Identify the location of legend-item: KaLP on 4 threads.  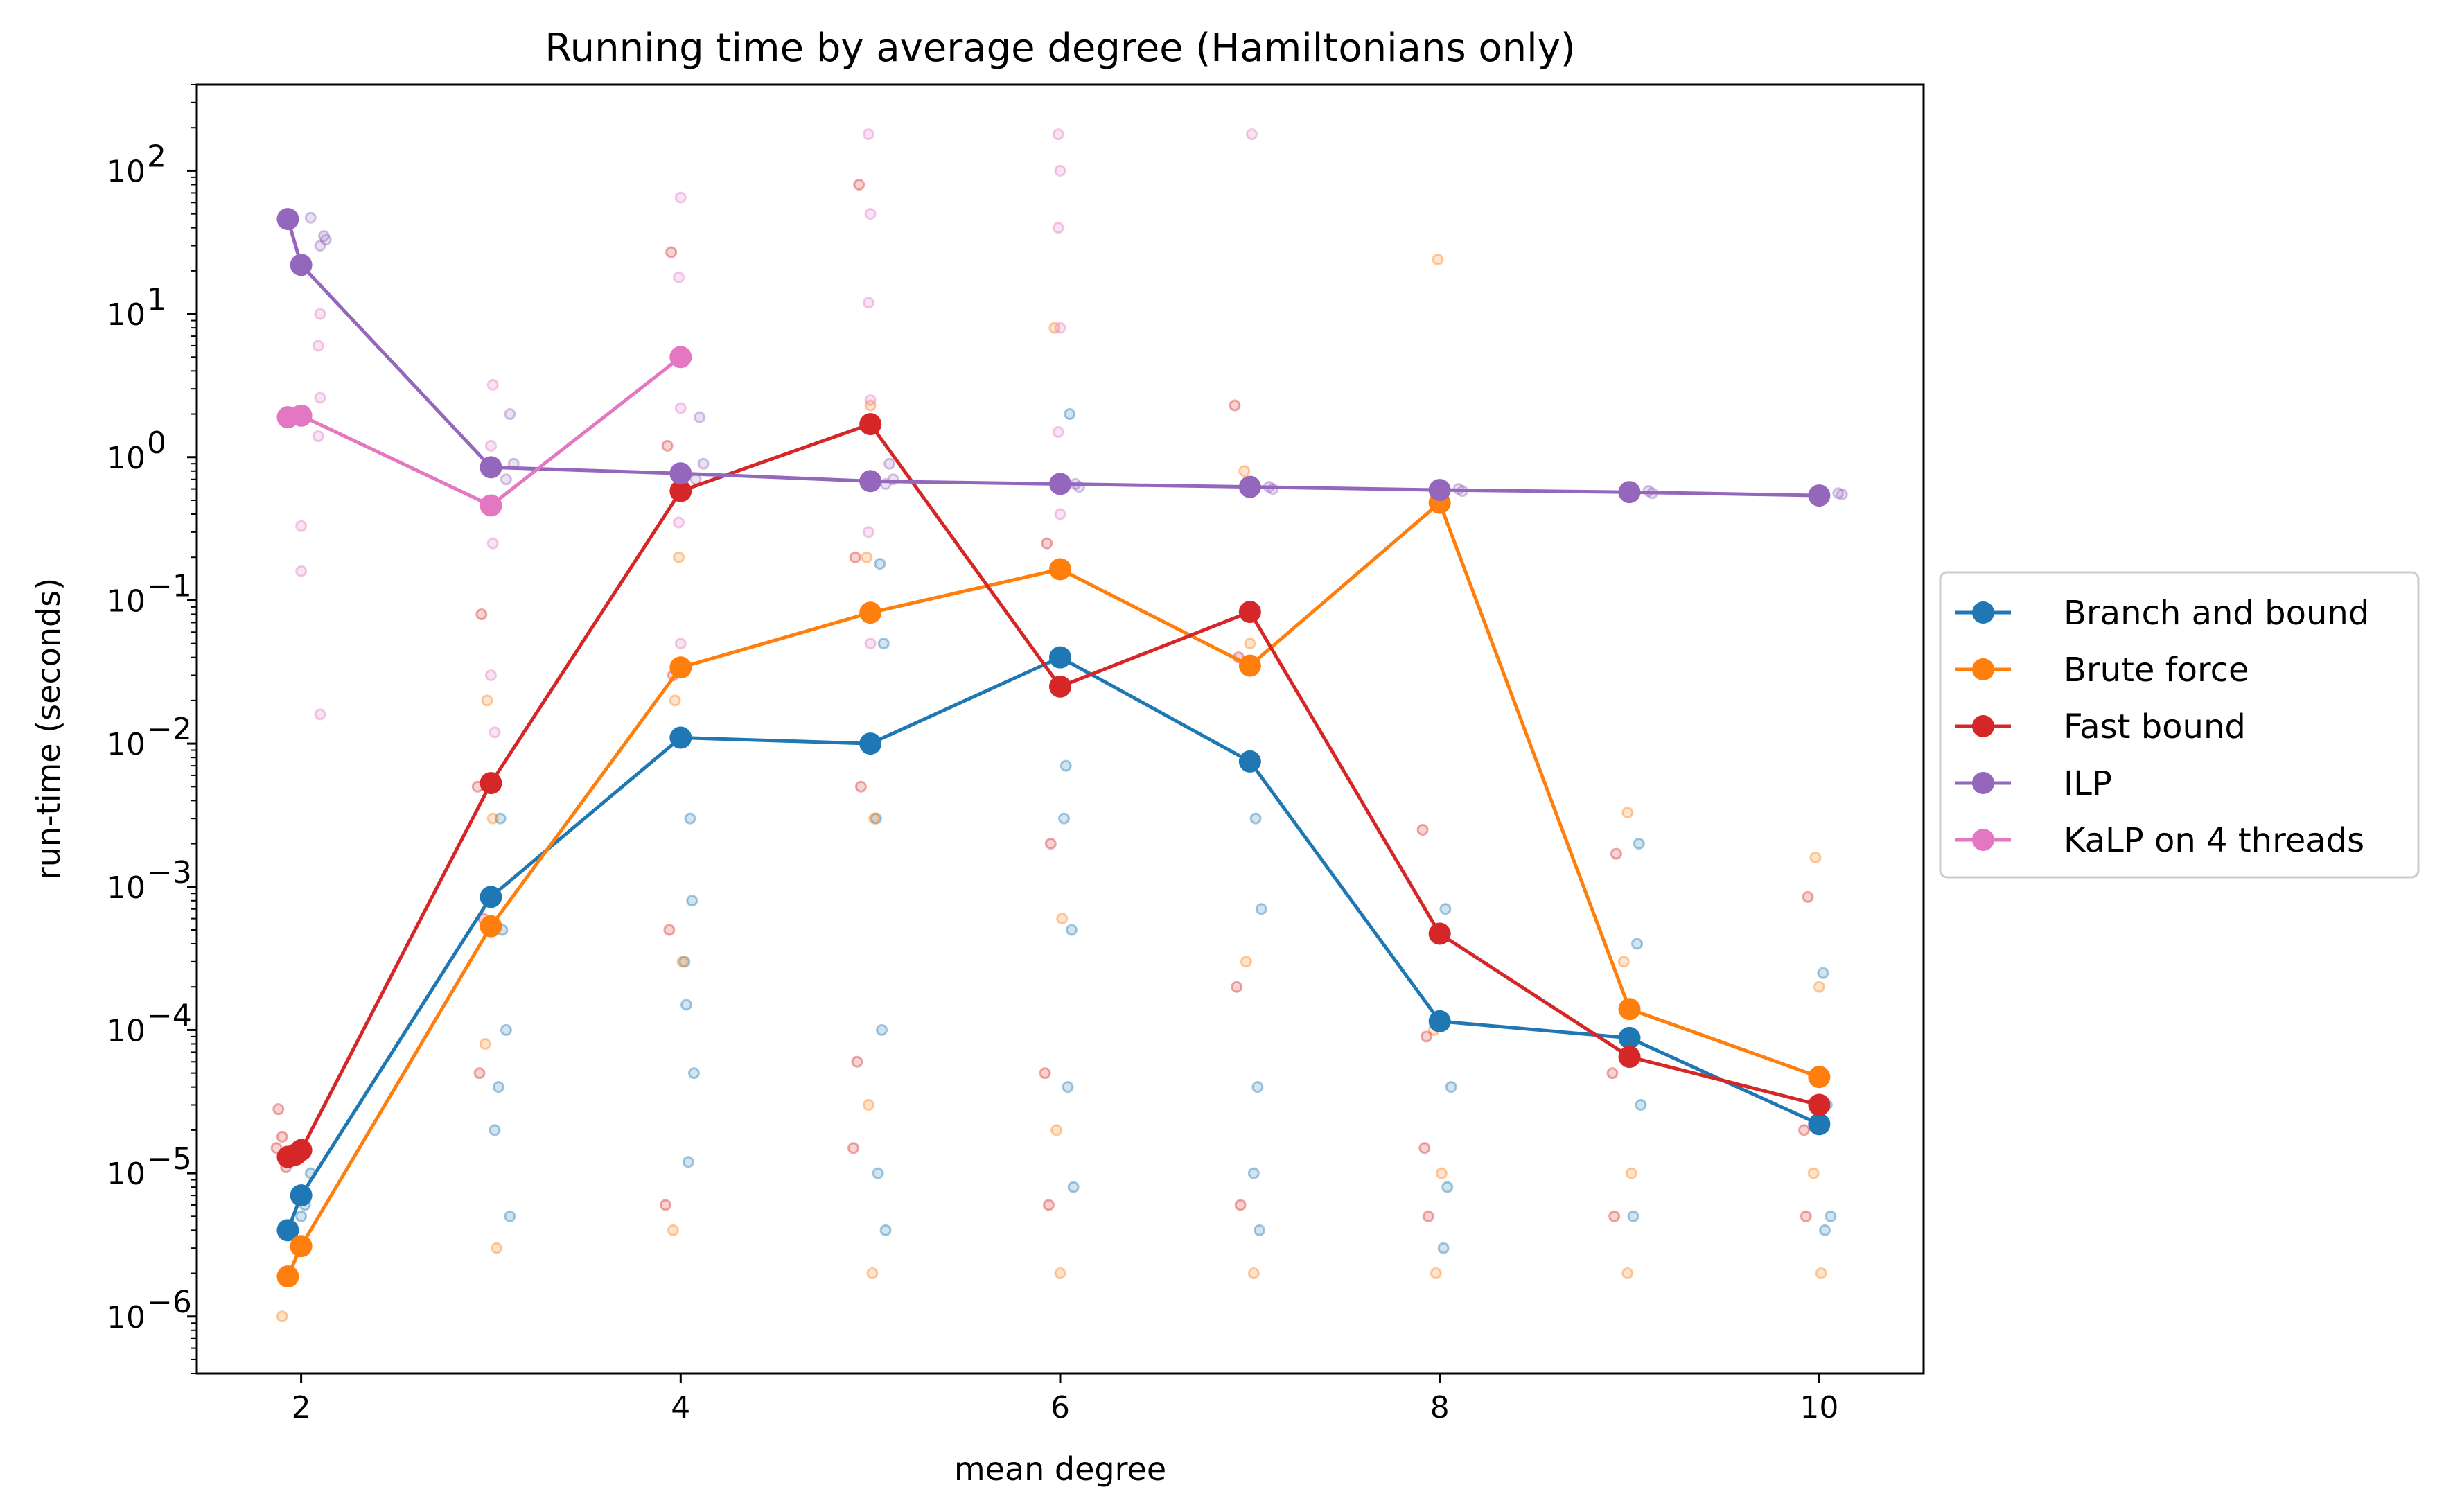
(2160, 840).